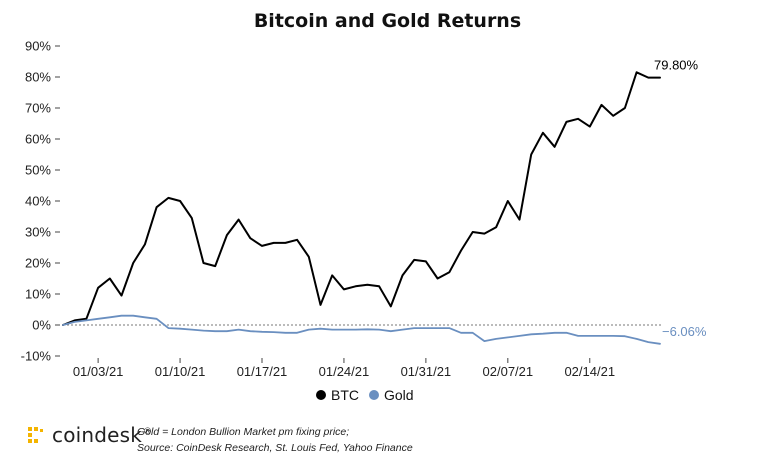 The image size is (775, 470). I want to click on legend-label-btc: BTC, so click(345, 395).